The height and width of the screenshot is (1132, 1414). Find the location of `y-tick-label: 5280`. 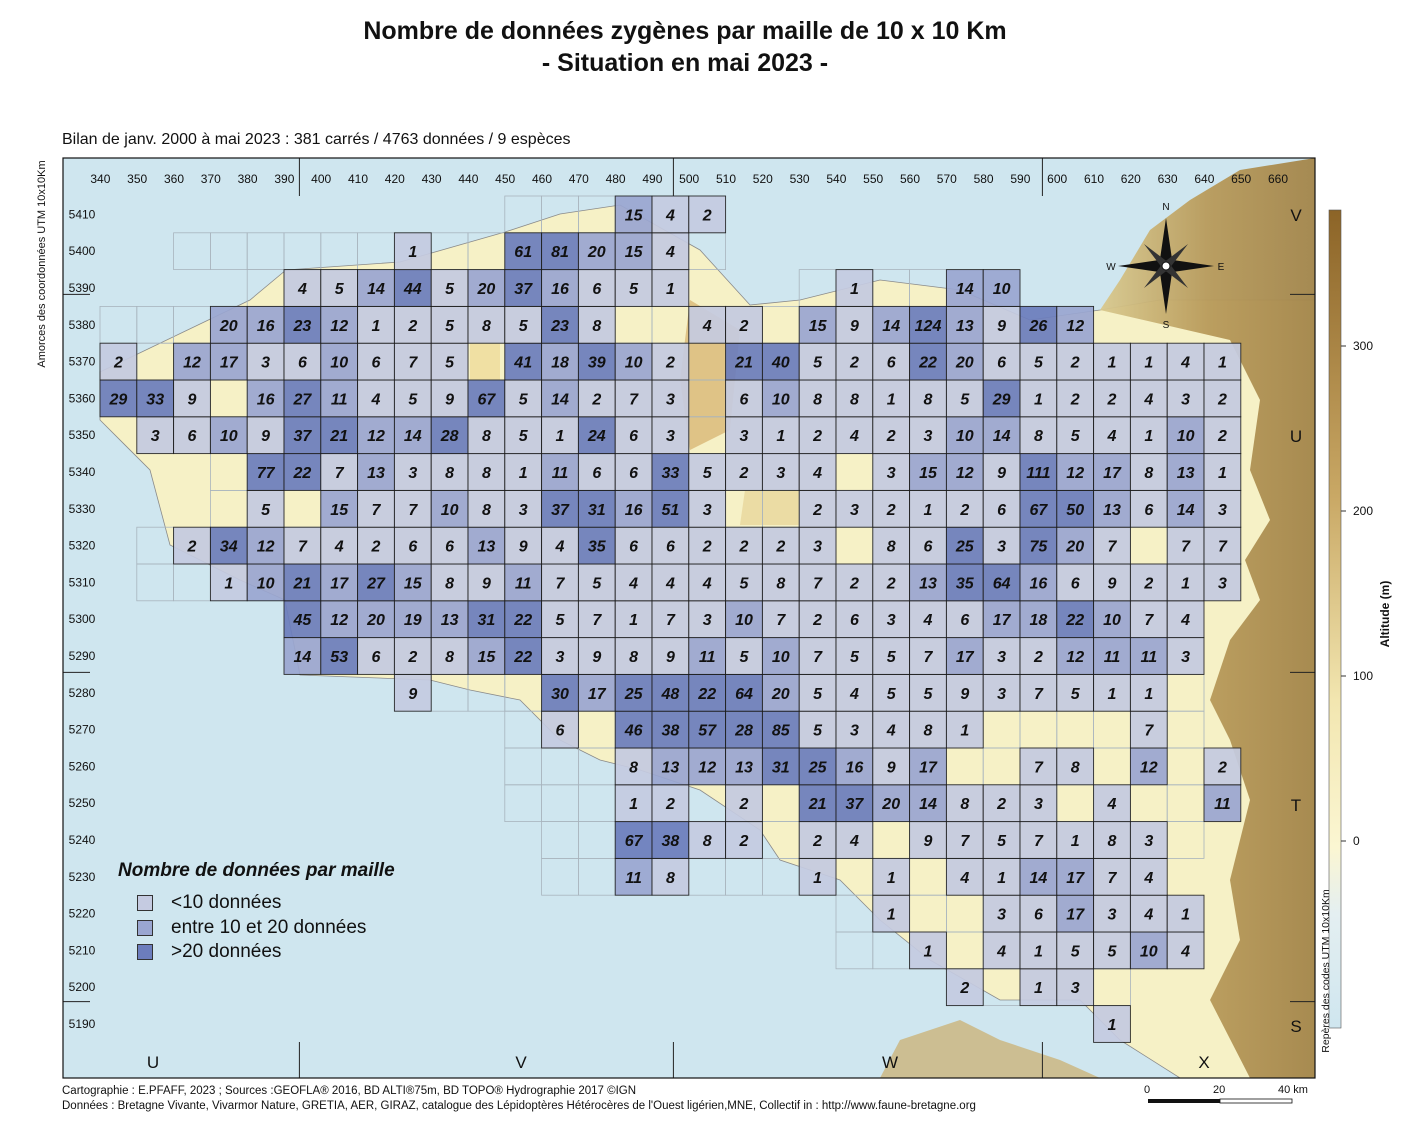

y-tick-label: 5280 is located at coordinates (82, 693).